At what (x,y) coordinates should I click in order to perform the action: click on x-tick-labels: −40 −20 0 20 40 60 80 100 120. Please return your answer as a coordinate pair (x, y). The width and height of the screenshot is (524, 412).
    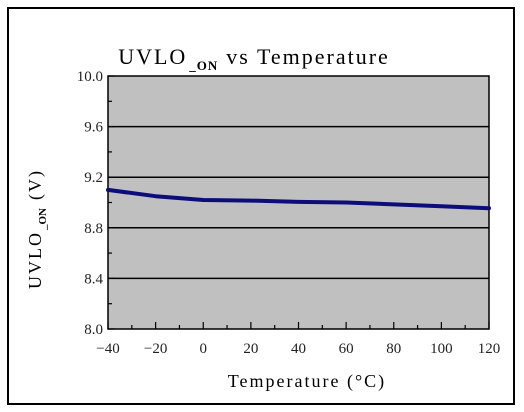
    Looking at the image, I should click on (298, 349).